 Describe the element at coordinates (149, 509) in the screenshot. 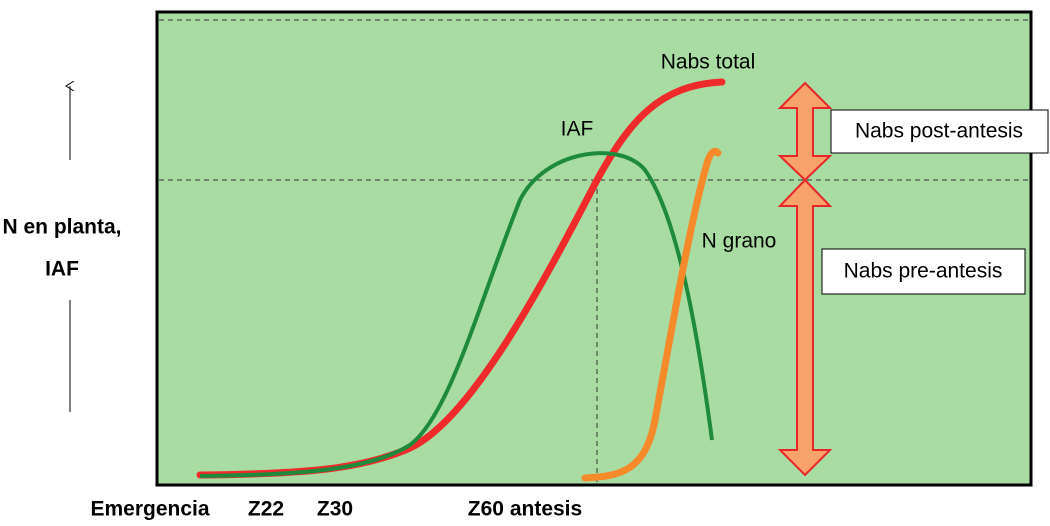

I see `x-label: Emergencia` at that location.